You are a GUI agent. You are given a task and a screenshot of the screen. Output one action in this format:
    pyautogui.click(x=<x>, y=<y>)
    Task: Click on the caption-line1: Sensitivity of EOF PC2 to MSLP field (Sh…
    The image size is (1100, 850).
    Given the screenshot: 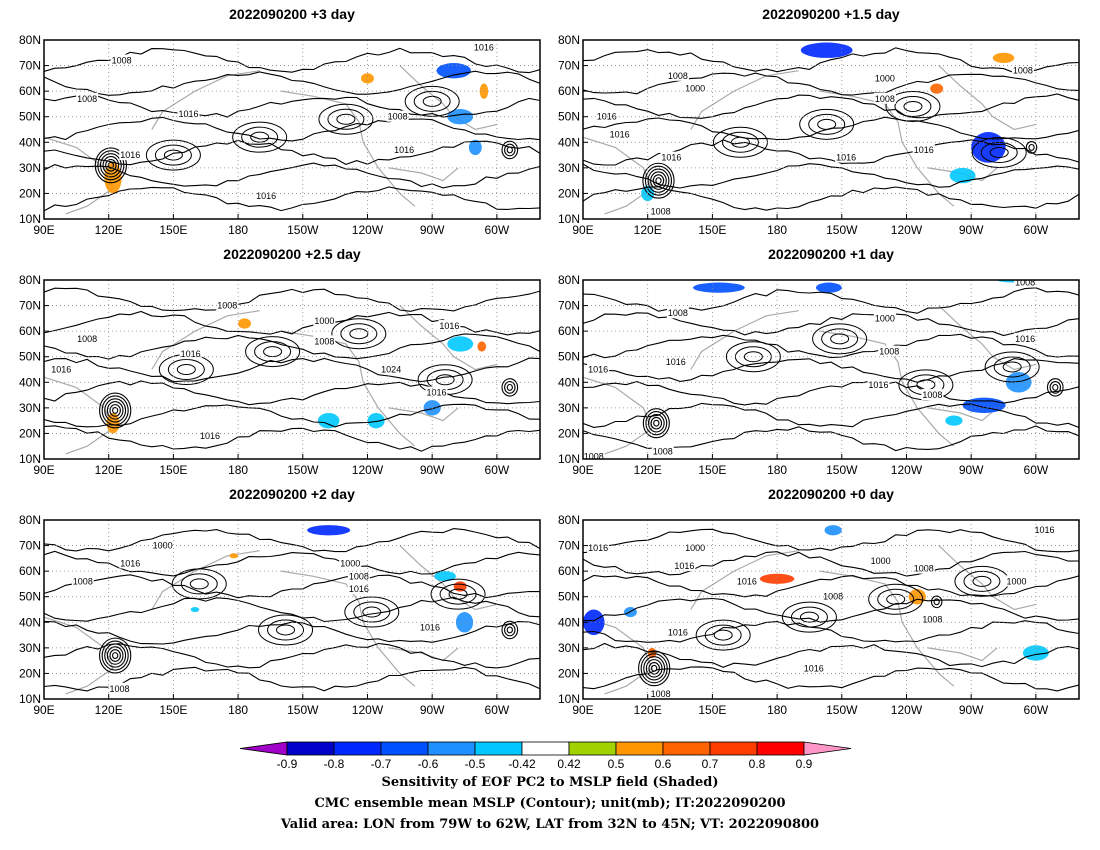 What is the action you would take?
    pyautogui.click(x=550, y=782)
    